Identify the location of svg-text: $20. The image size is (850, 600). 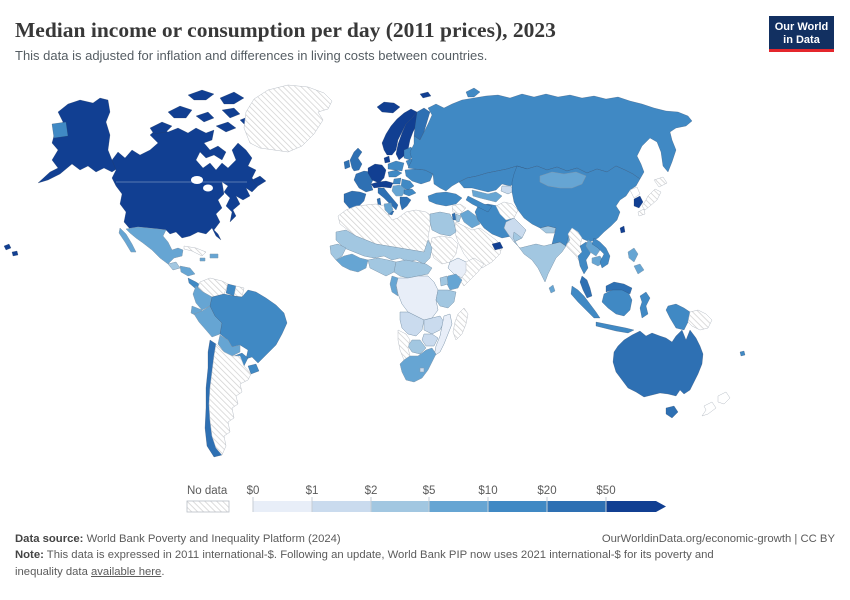
(546, 491).